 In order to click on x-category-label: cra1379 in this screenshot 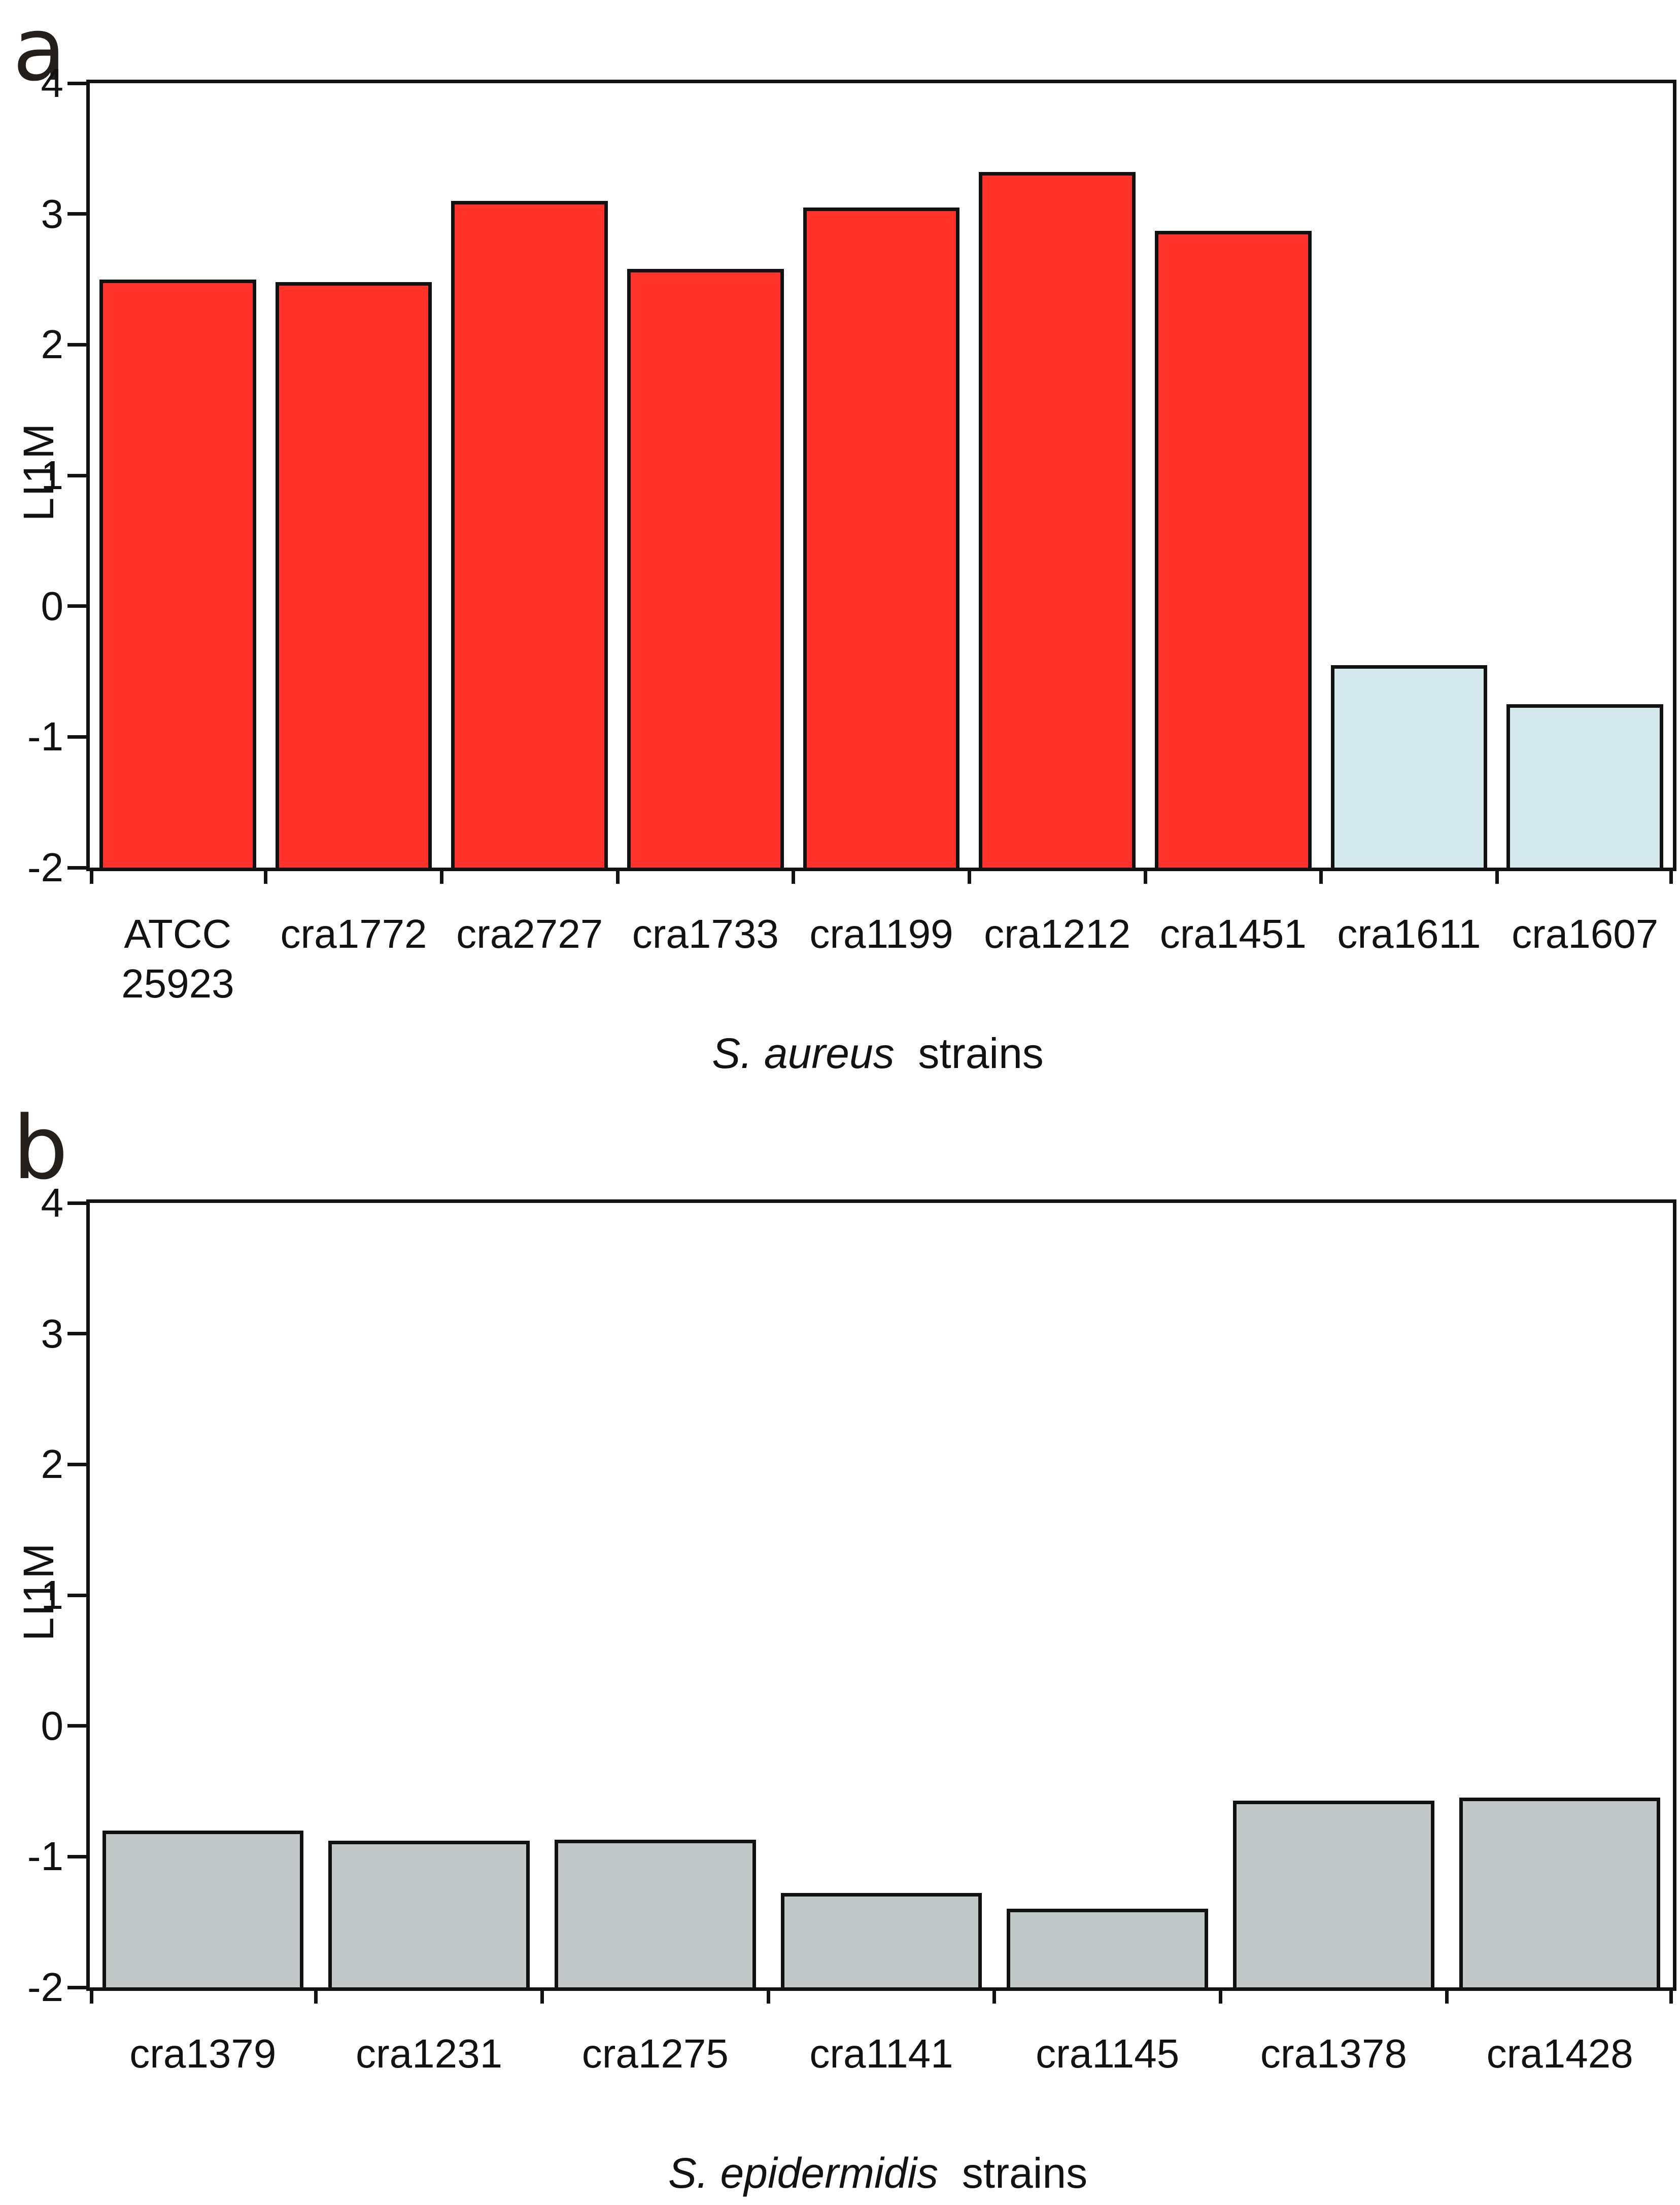, I will do `click(203, 2053)`.